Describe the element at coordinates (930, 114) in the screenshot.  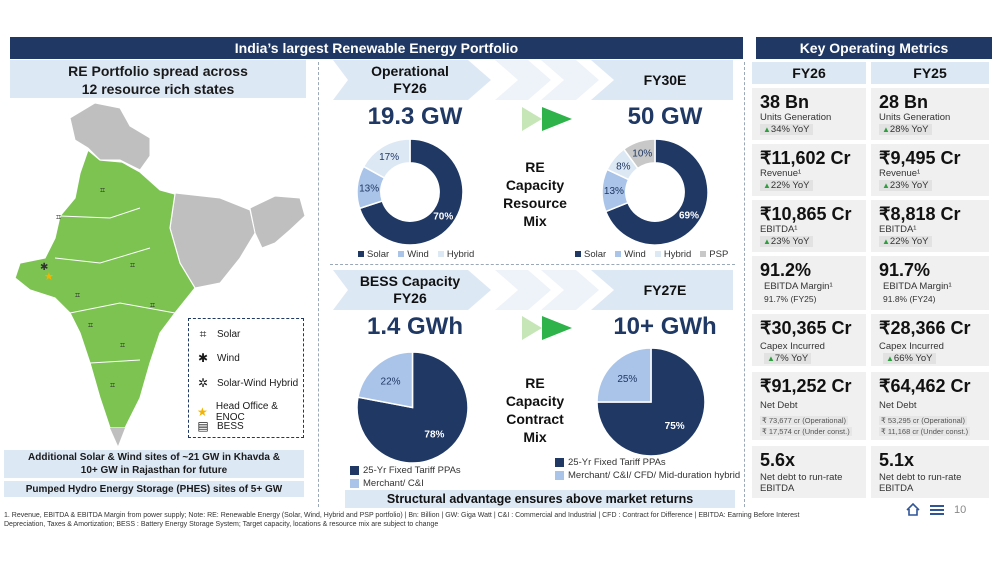
I see `metric-card-units-fy25: 28 Bn Units Generation ▲28% YoY` at that location.